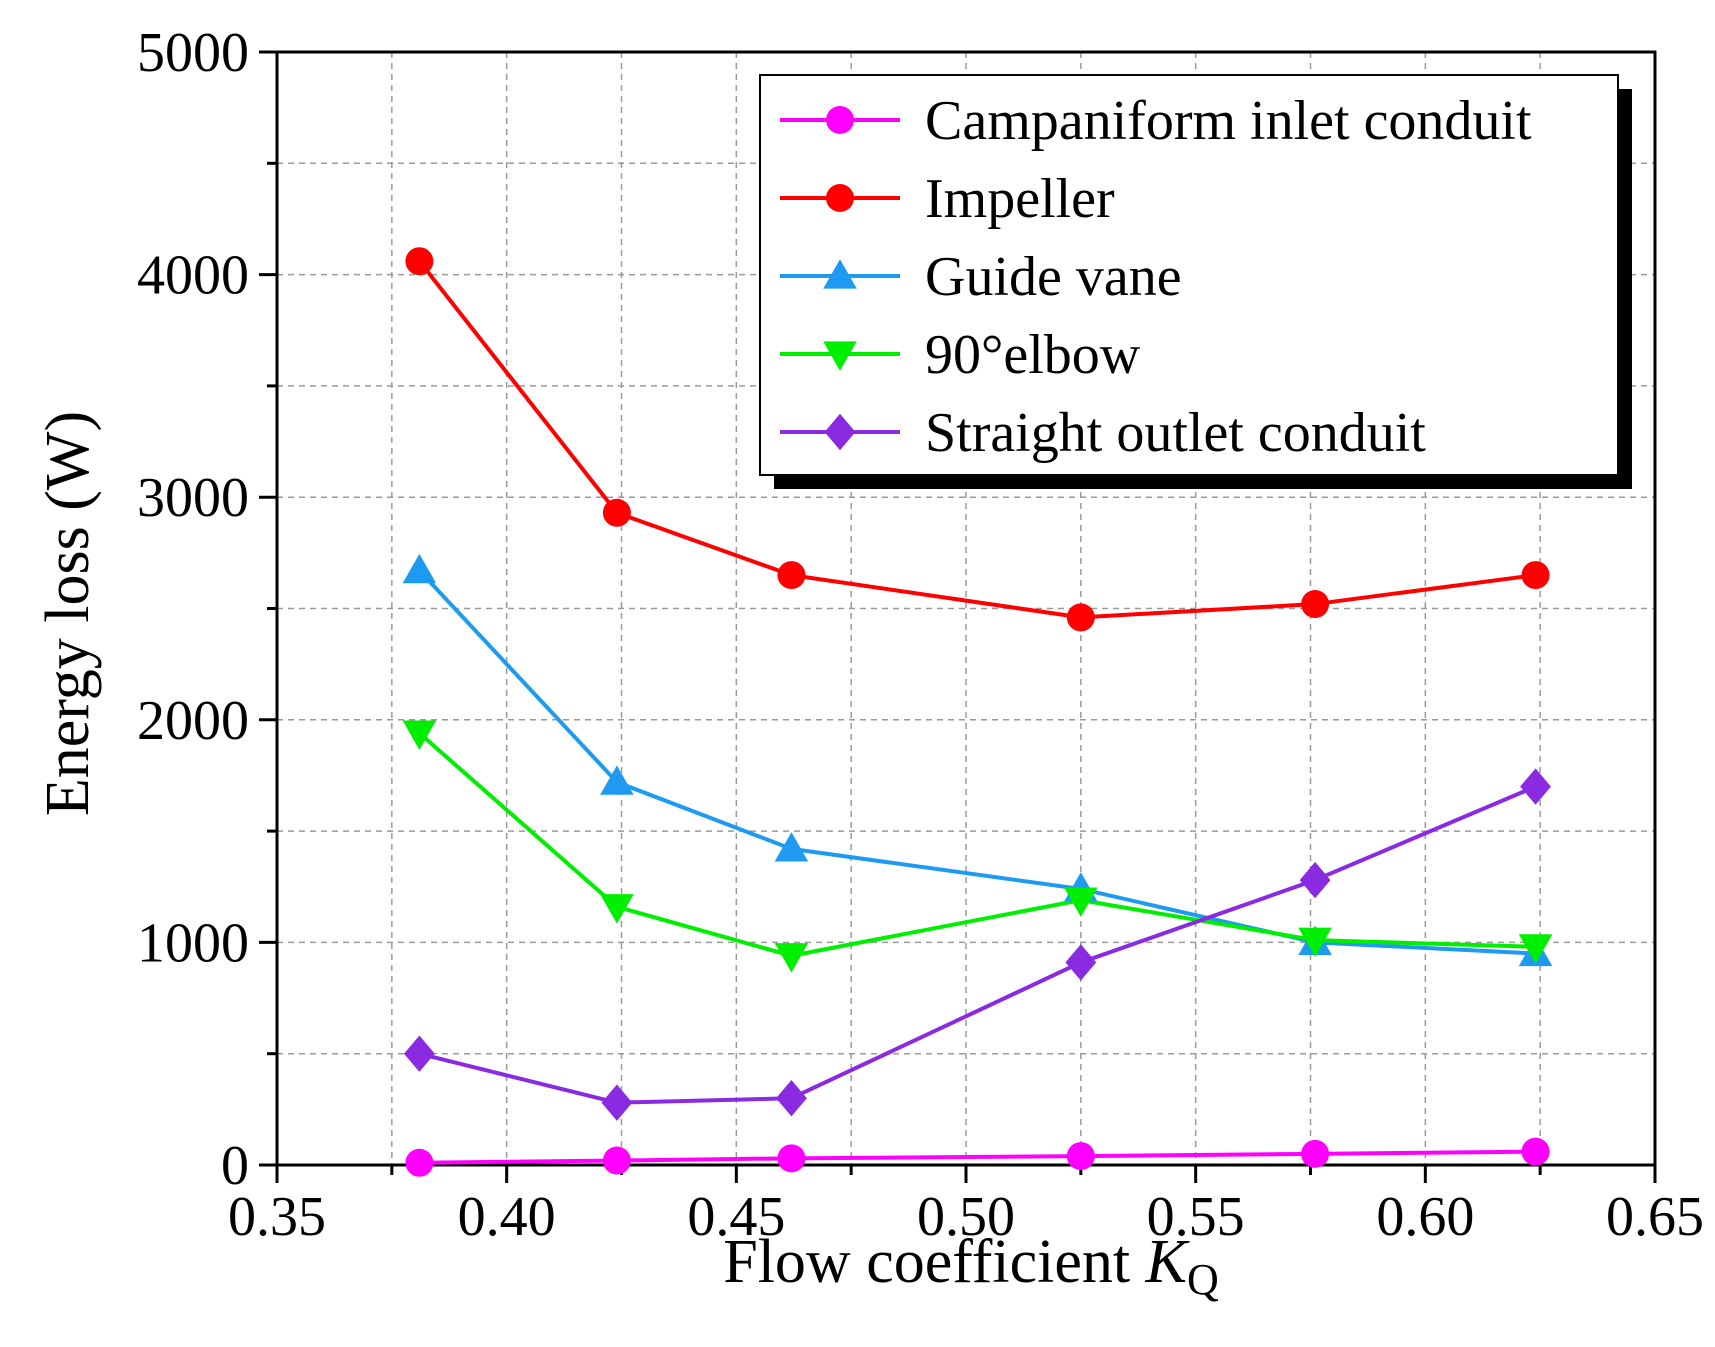 The height and width of the screenshot is (1347, 1715). Describe the element at coordinates (1189, 275) in the screenshot. I see `legend-box` at that location.